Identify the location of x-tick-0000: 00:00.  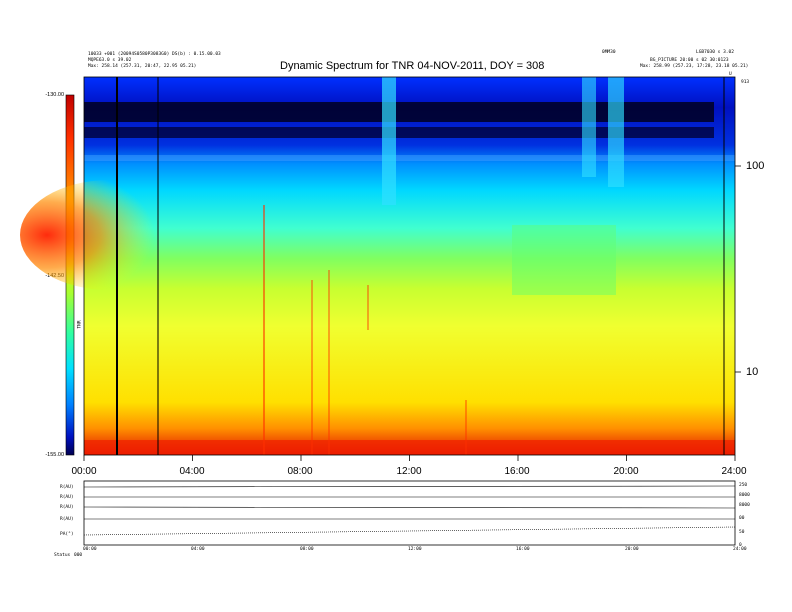
(84, 471).